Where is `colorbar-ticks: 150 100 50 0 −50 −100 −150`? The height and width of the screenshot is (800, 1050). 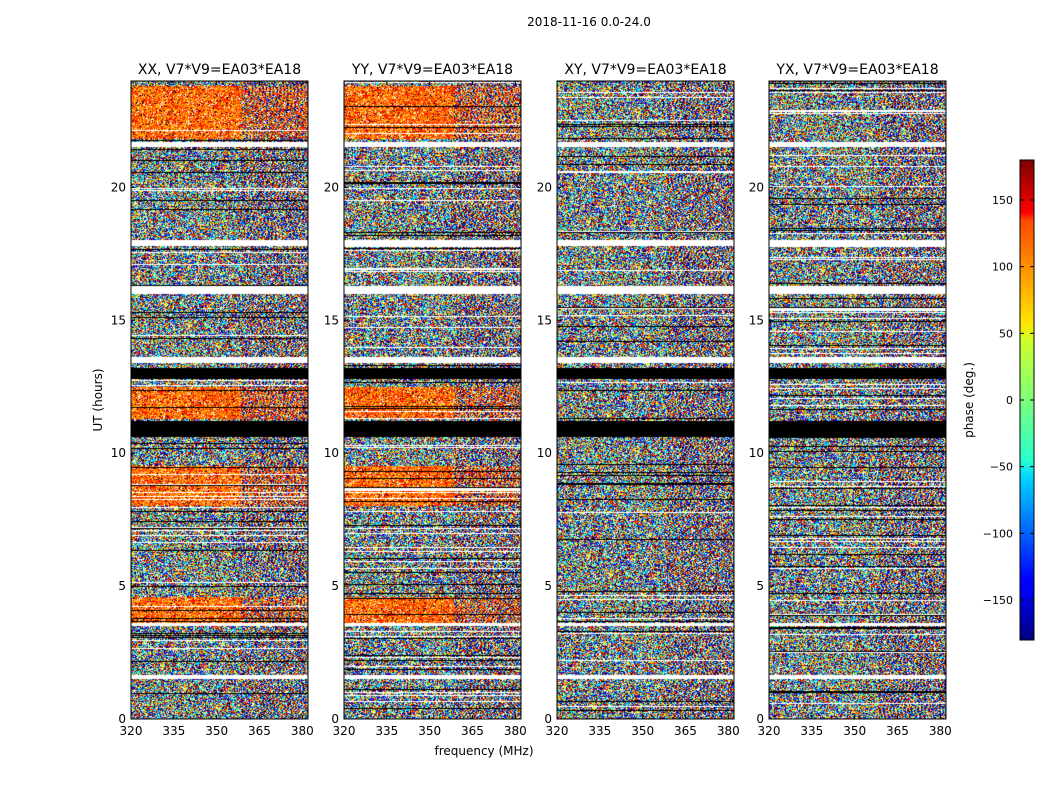 colorbar-ticks: 150 100 50 0 −50 −100 −150 is located at coordinates (1008, 400).